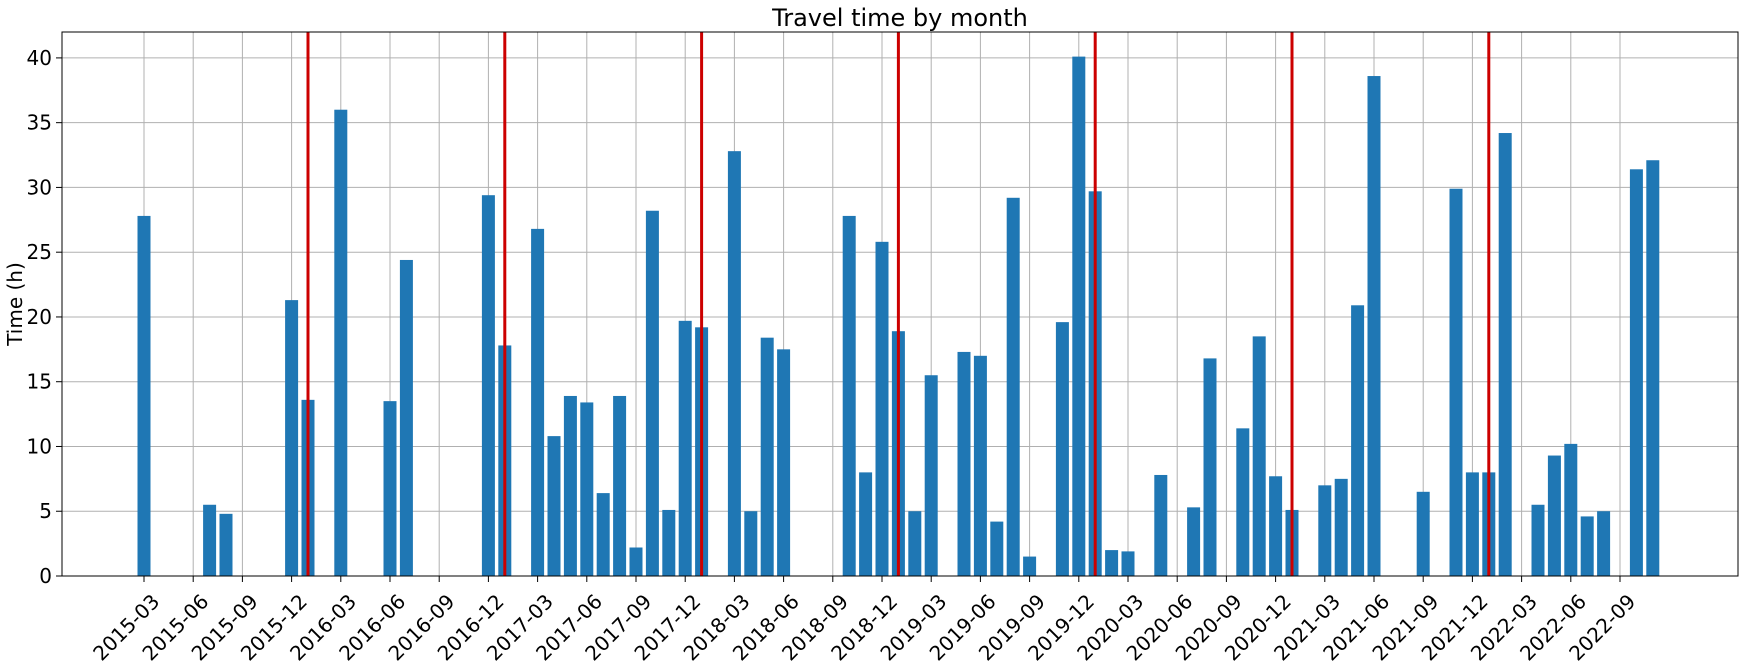  What do you see at coordinates (45, 576) in the screenshot?
I see `y-tick-label: 0` at bounding box center [45, 576].